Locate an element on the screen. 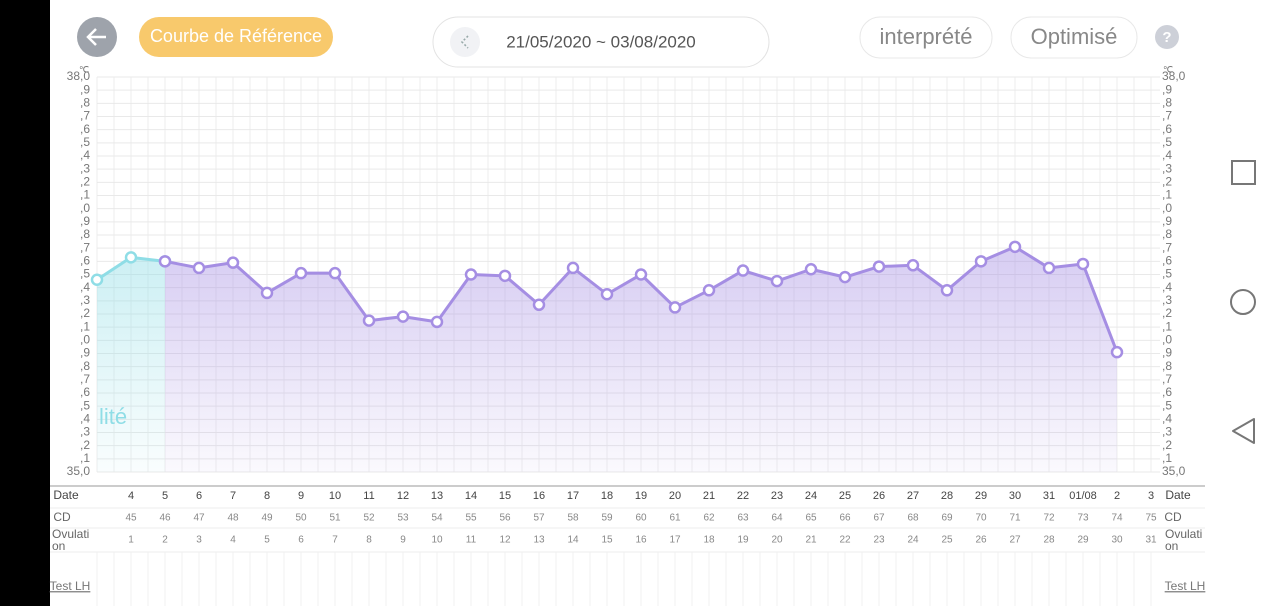 The width and height of the screenshot is (1280, 606). x-tick-label: 2 is located at coordinates (1117, 496).